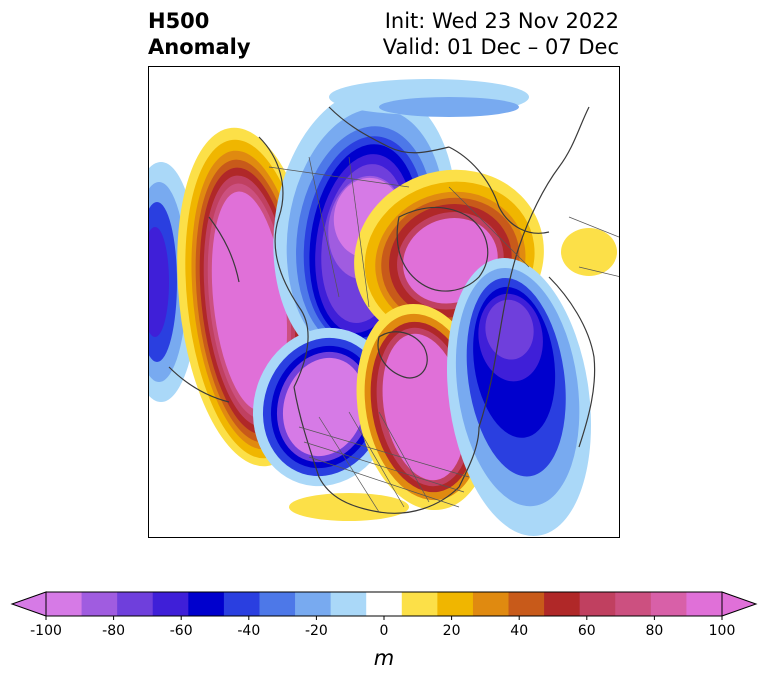  What do you see at coordinates (113, 631) in the screenshot?
I see `colorbar-tick-label: -80` at bounding box center [113, 631].